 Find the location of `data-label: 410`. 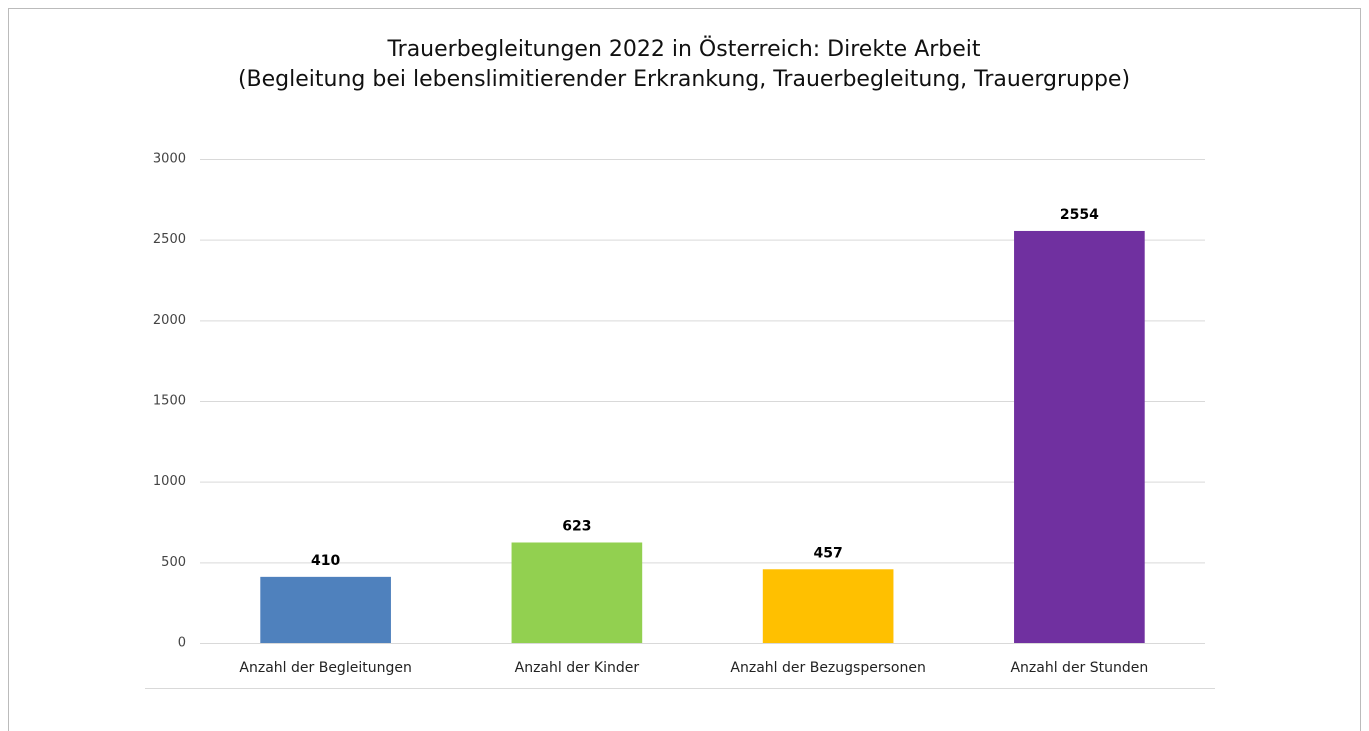

data-label: 410 is located at coordinates (325, 561).